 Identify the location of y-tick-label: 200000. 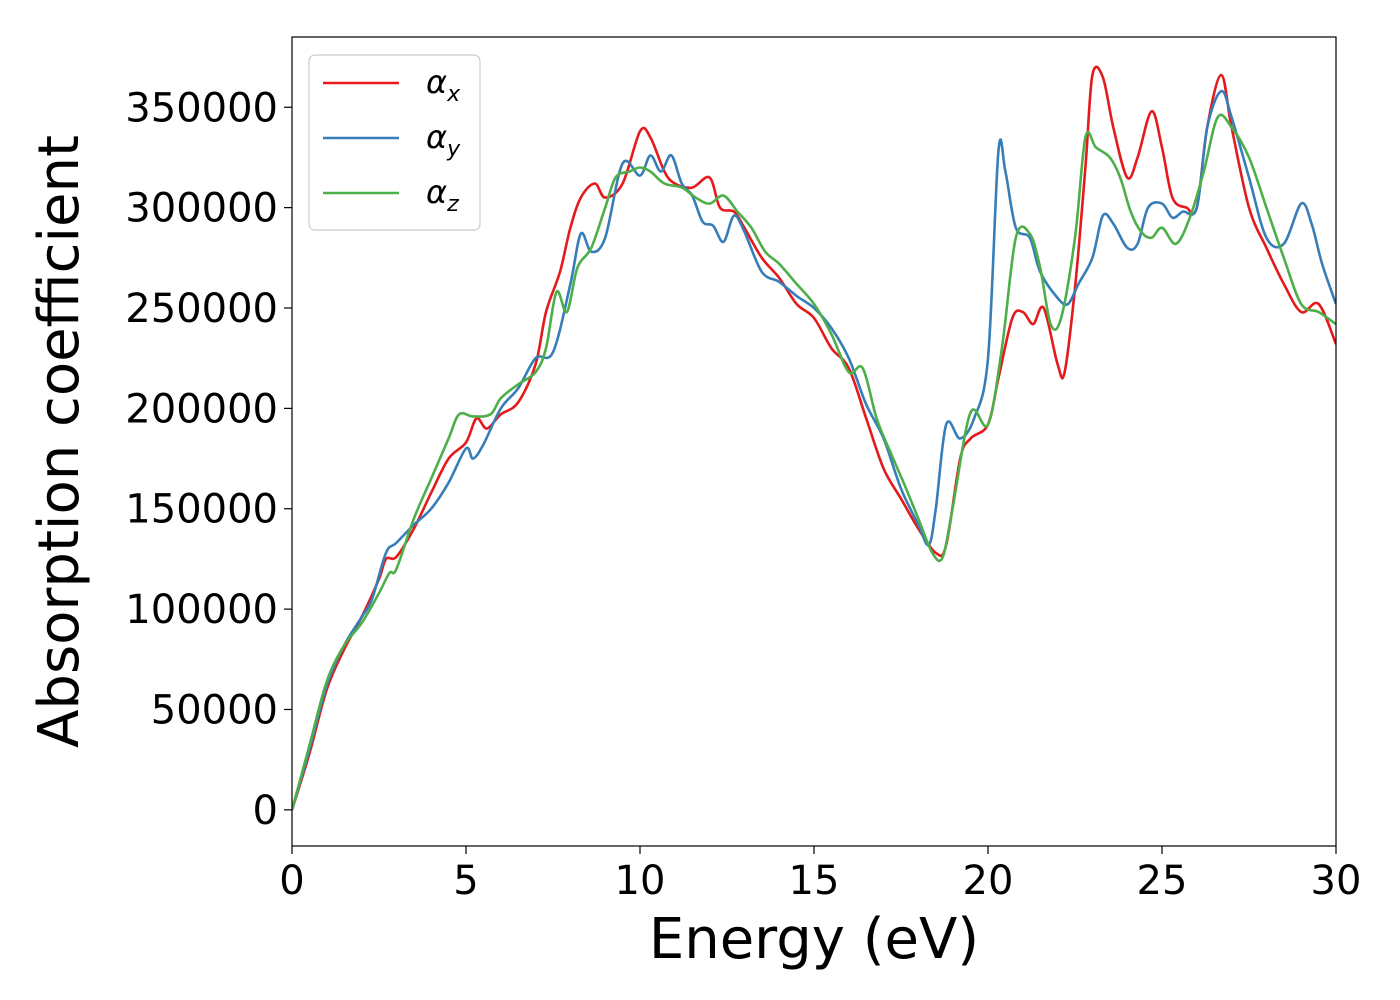
(201, 409).